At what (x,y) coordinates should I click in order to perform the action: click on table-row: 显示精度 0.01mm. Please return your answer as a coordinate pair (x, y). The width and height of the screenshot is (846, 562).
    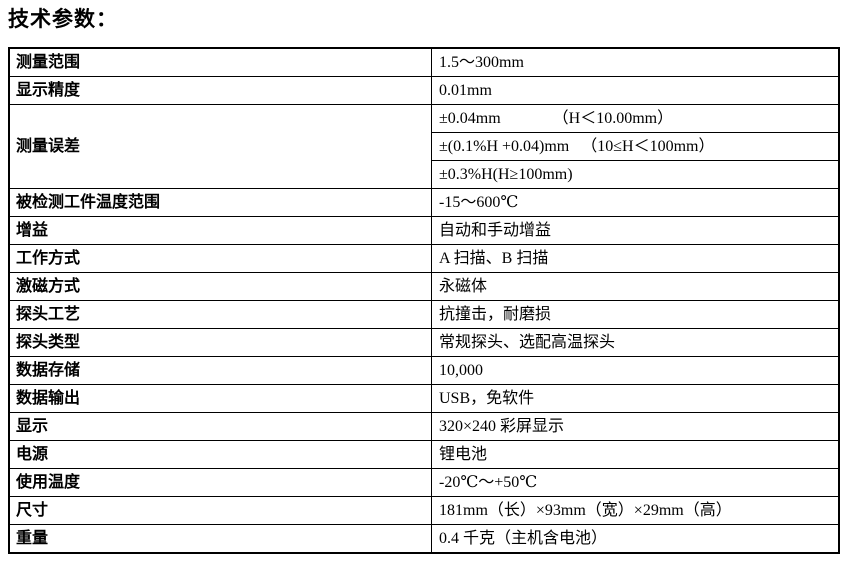
    Looking at the image, I should click on (424, 90).